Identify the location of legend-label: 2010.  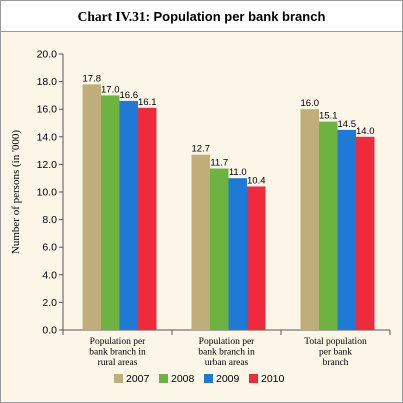
(273, 379).